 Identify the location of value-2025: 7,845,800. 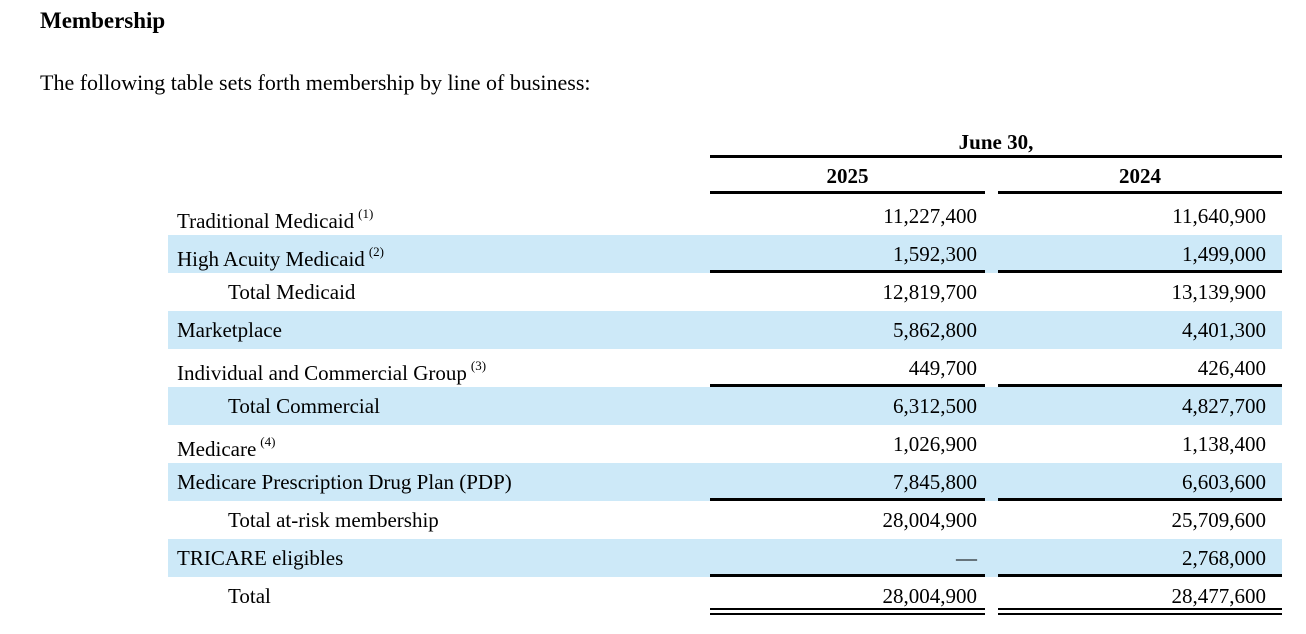
(847, 482).